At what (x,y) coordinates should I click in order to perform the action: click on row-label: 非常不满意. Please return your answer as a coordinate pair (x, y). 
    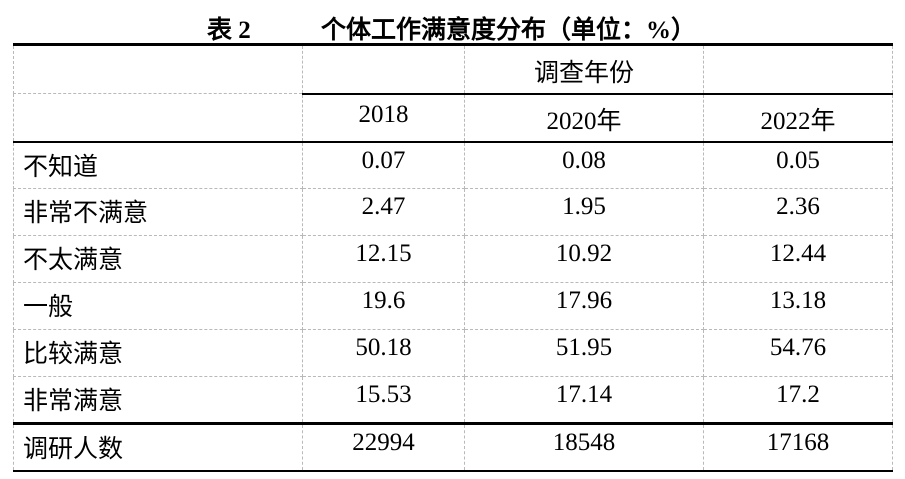
    Looking at the image, I should click on (158, 212).